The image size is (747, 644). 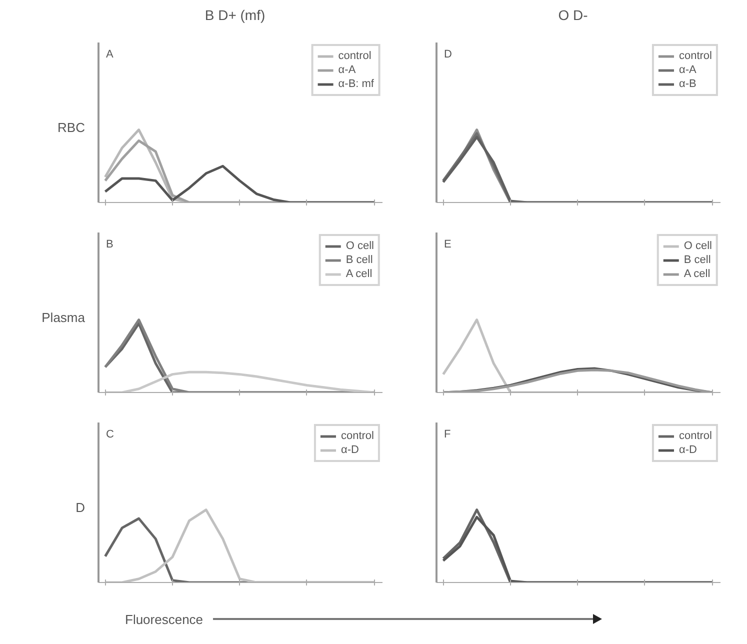 I want to click on legend-label: α-B: mf, so click(x=356, y=84).